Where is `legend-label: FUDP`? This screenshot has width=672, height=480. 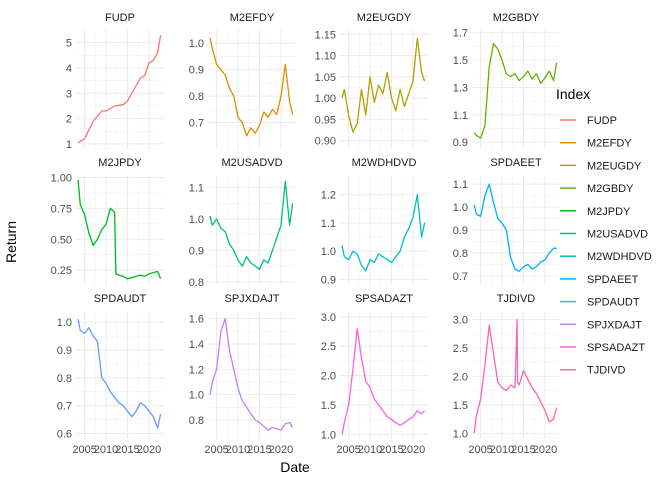
legend-label: FUDP is located at coordinates (602, 121).